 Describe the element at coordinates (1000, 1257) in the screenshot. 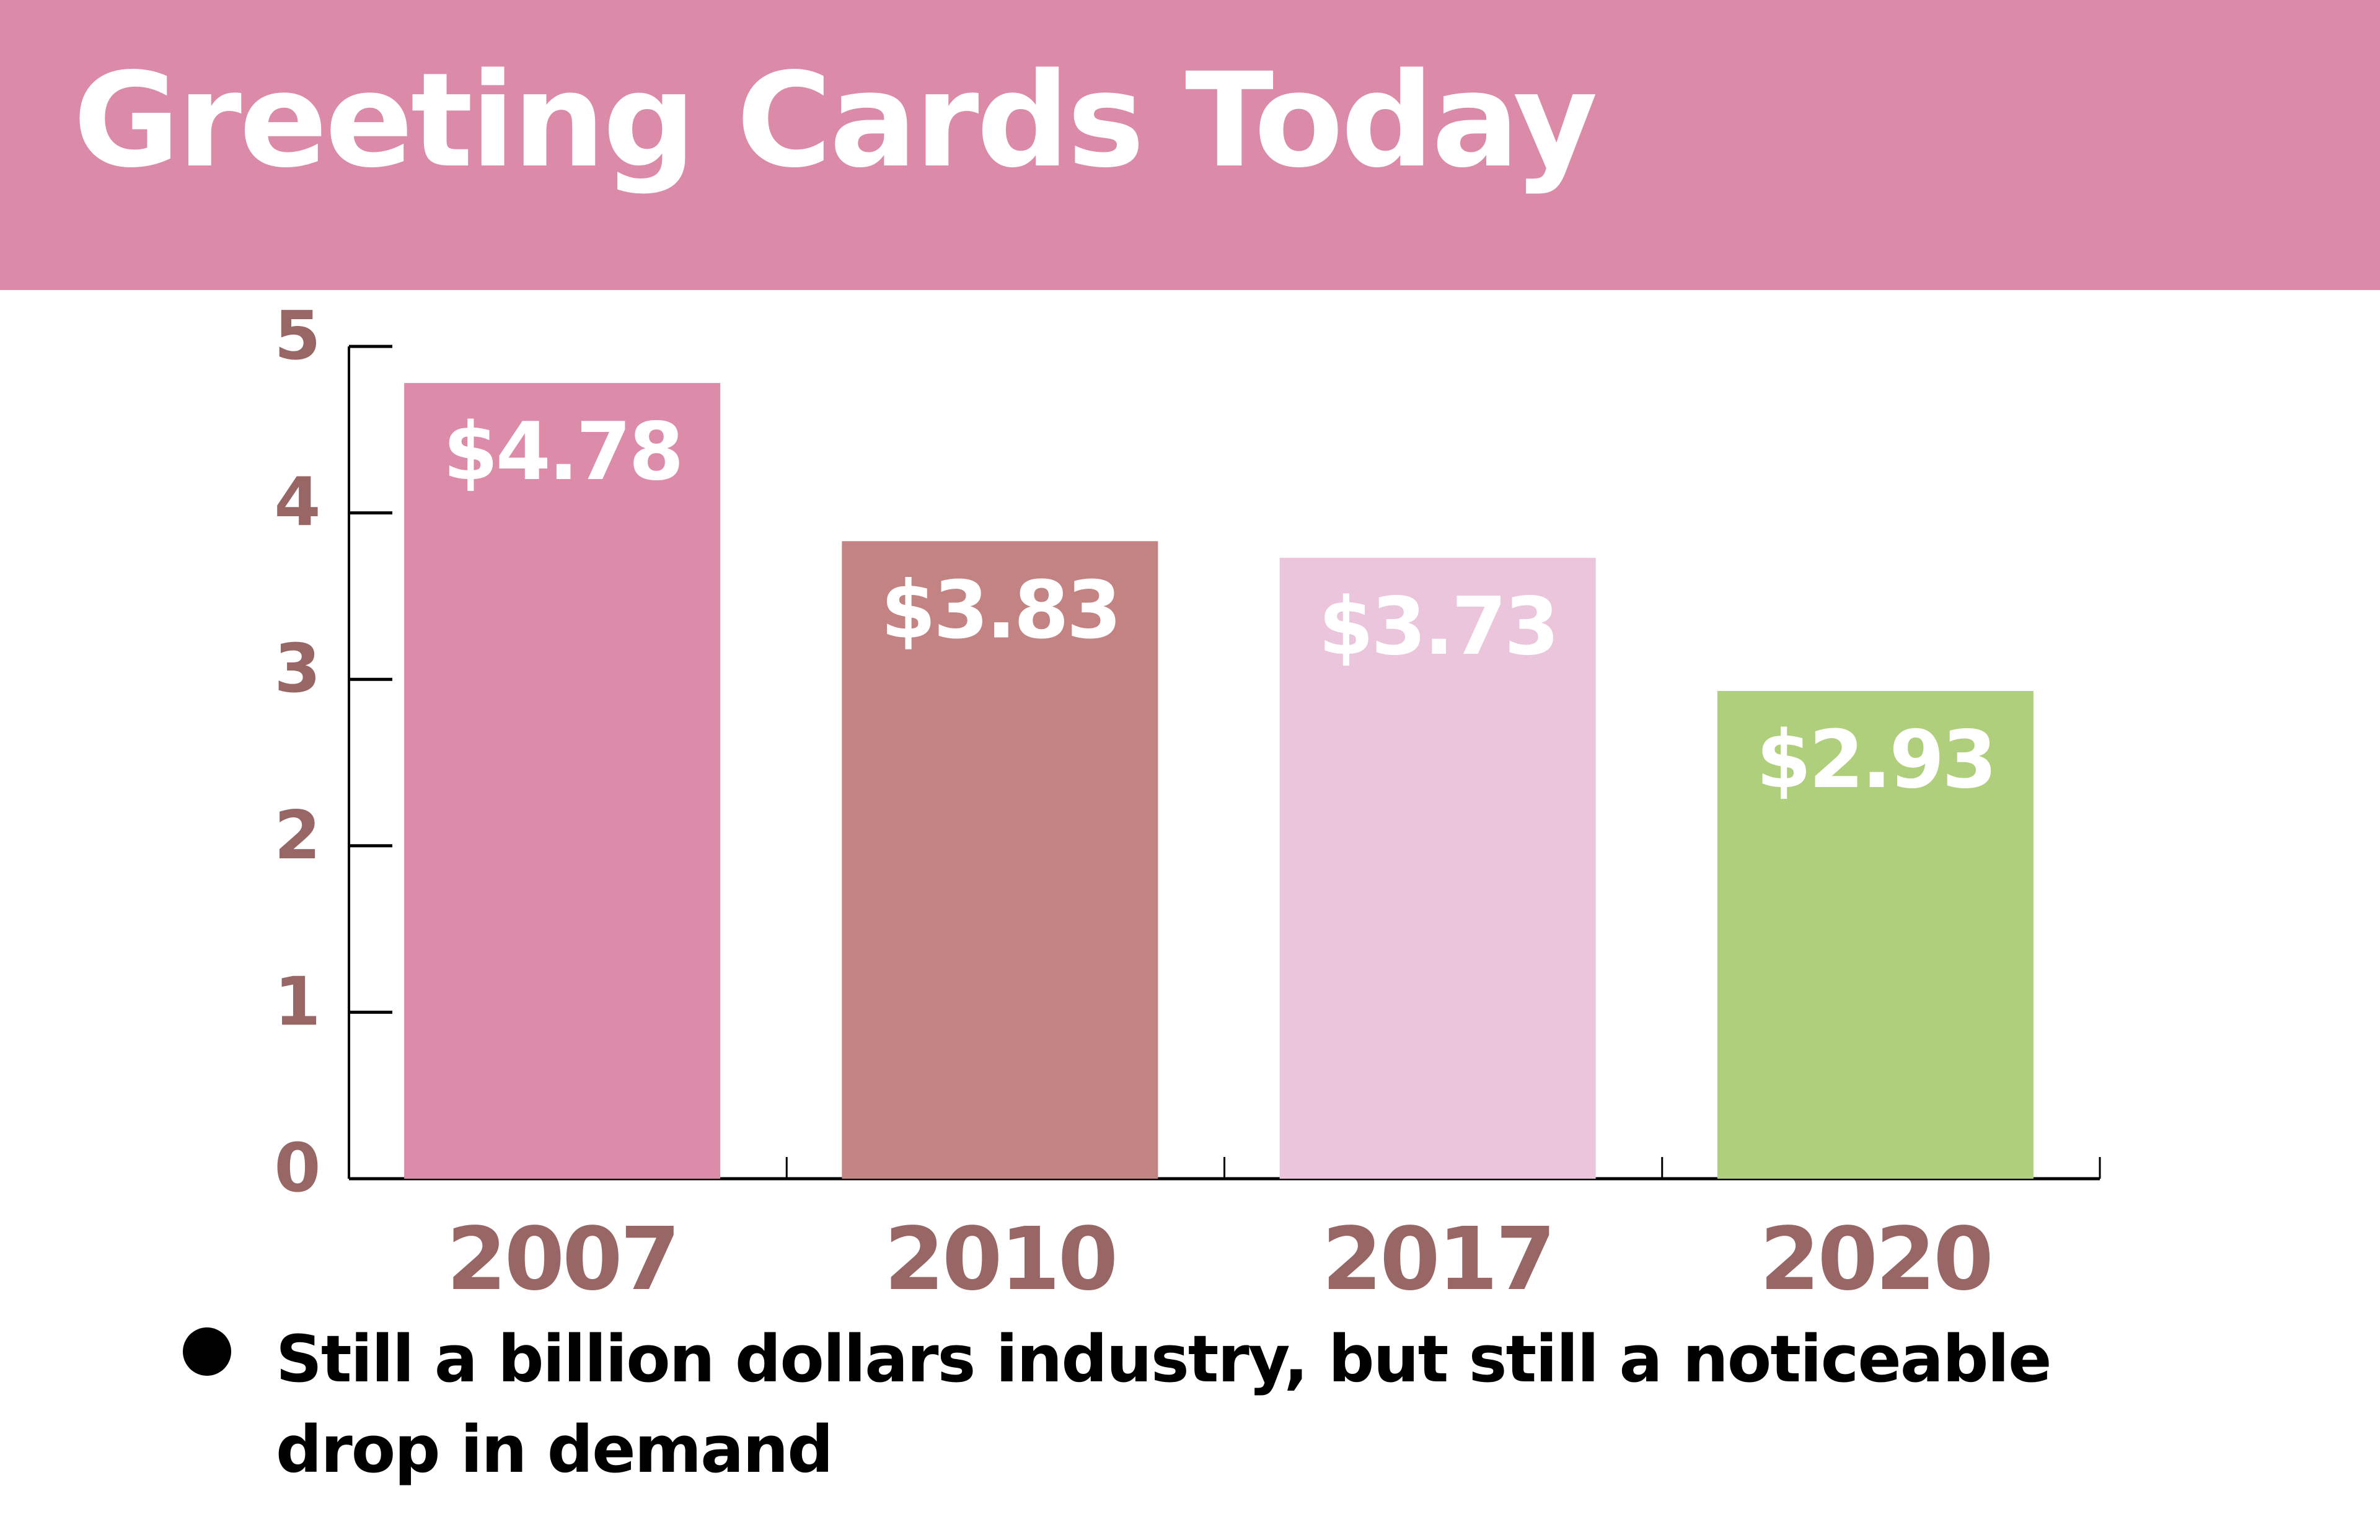

I see `x-tick-label: 2010` at that location.